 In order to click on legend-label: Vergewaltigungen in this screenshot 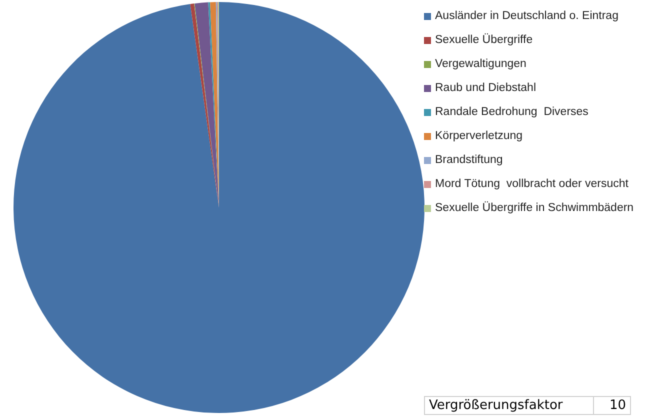, I will do `click(480, 64)`.